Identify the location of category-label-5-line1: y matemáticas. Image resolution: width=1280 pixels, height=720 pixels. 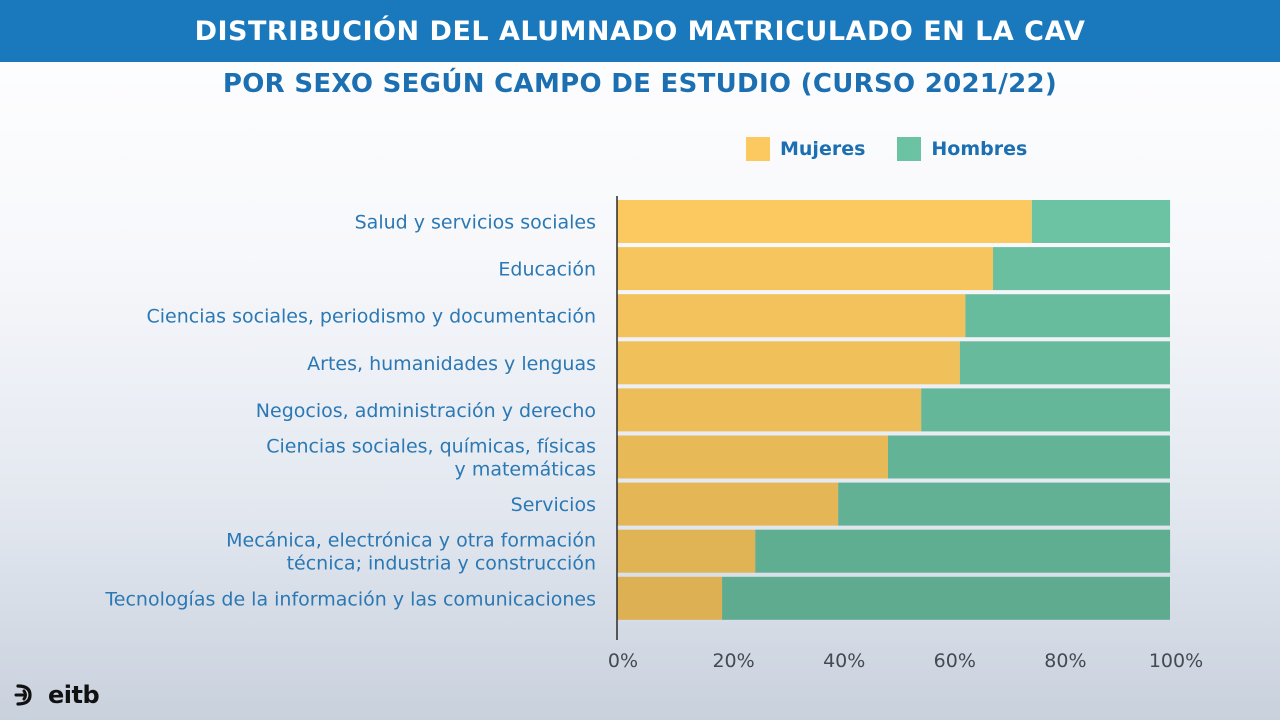
(525, 470).